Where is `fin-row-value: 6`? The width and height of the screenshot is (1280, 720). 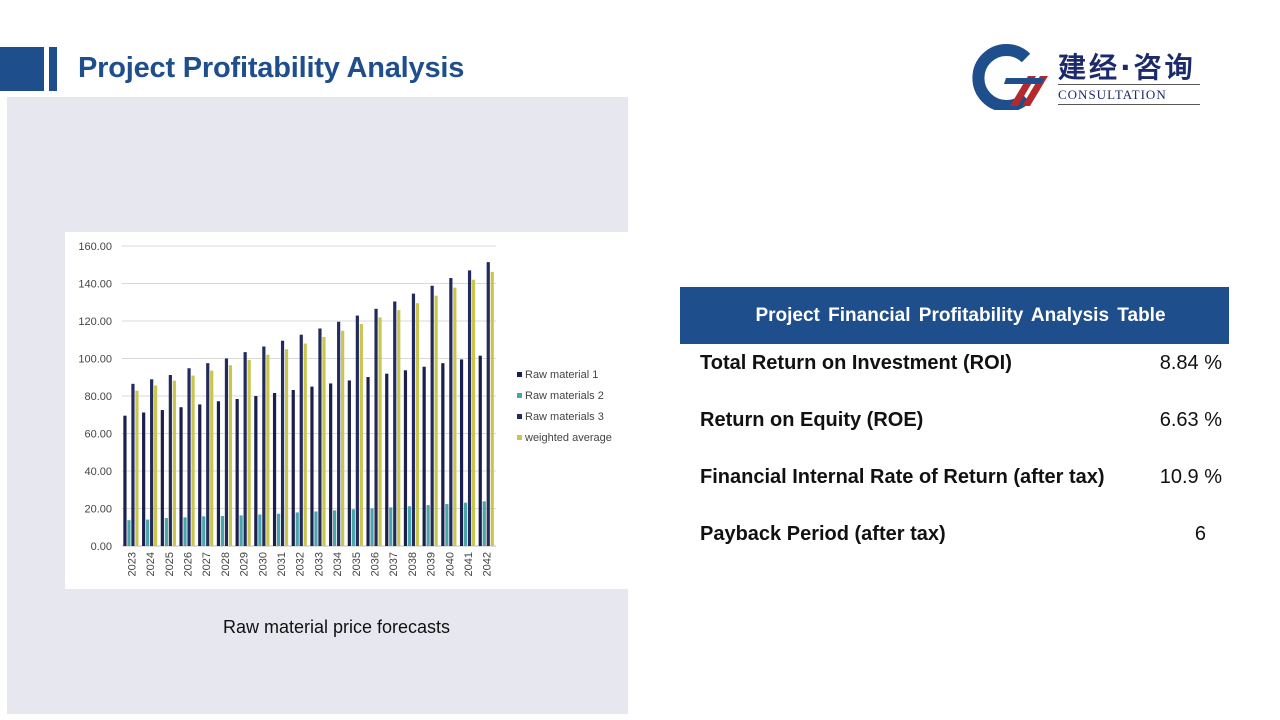 fin-row-value: 6 is located at coordinates (1200, 534).